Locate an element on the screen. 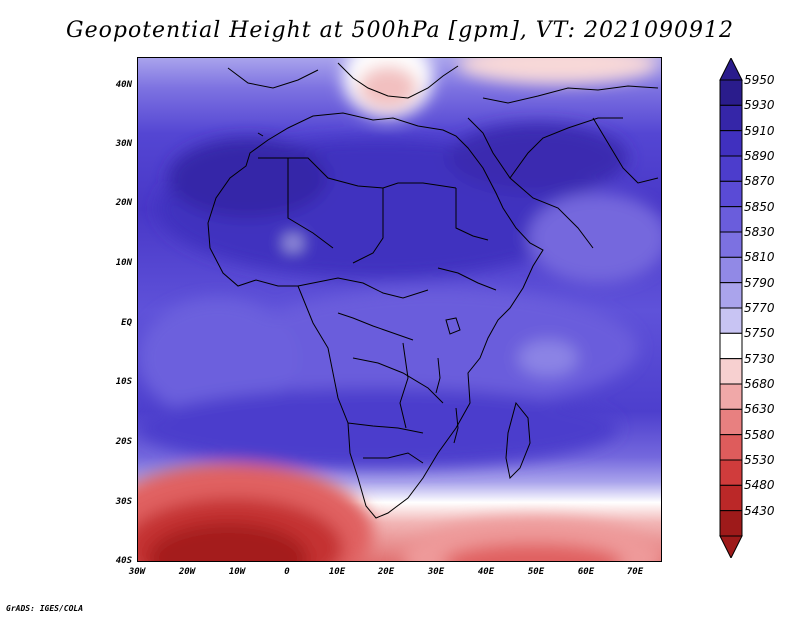 The image size is (800, 618). colorbar-level-label: 5770 is located at coordinates (759, 308).